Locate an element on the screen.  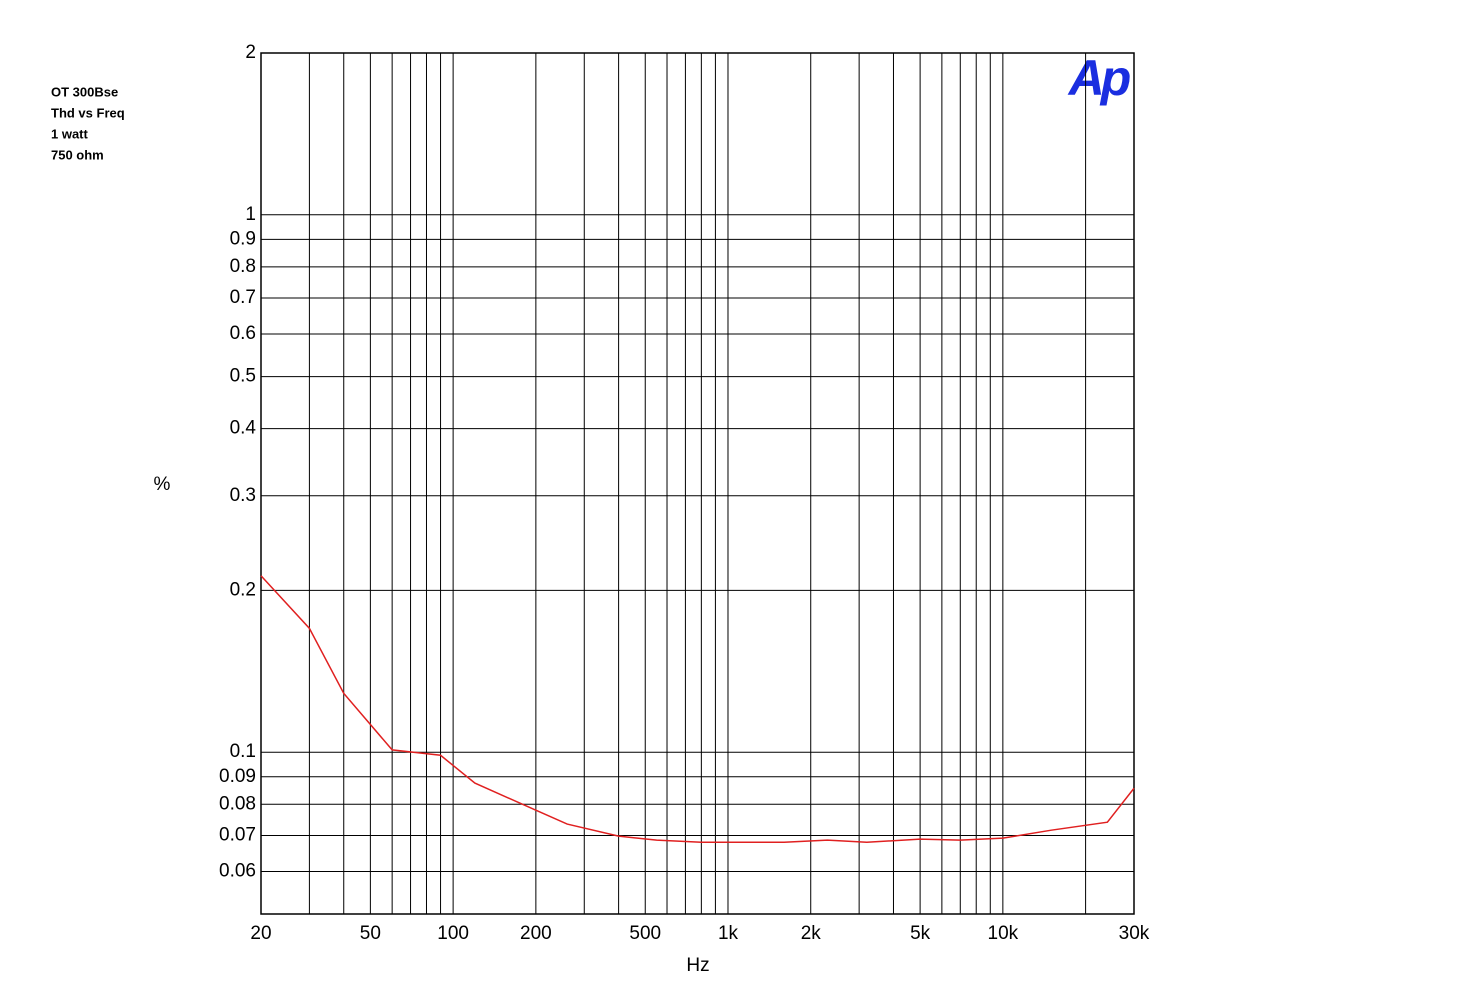
y-tick-label: 0.1 is located at coordinates (243, 751).